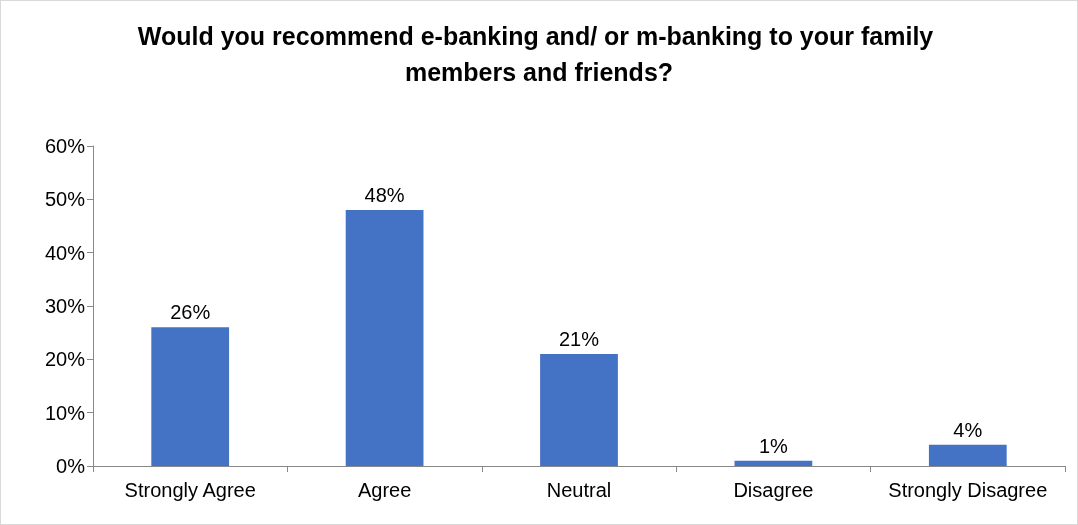  I want to click on y-tick-label: 0%, so click(71, 466).